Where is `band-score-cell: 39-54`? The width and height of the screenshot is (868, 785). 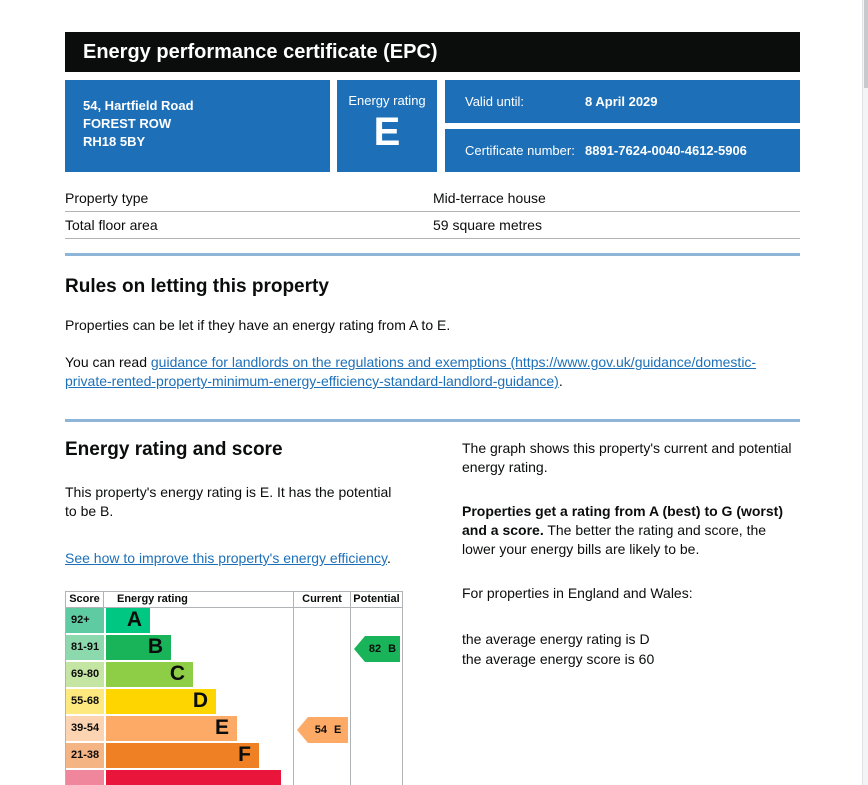 band-score-cell: 39-54 is located at coordinates (85, 729).